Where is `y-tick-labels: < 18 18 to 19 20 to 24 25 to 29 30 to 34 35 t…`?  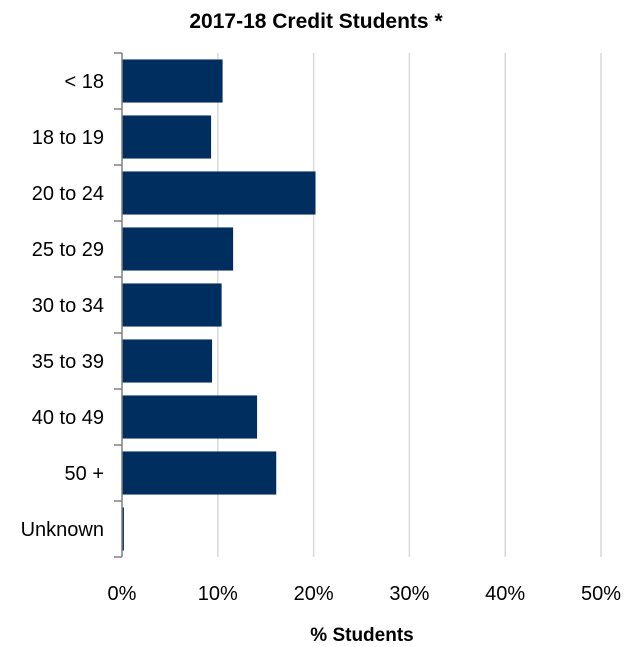 y-tick-labels: < 18 18 to 19 20 to 24 25 to 29 30 to 34 35 t… is located at coordinates (62, 306).